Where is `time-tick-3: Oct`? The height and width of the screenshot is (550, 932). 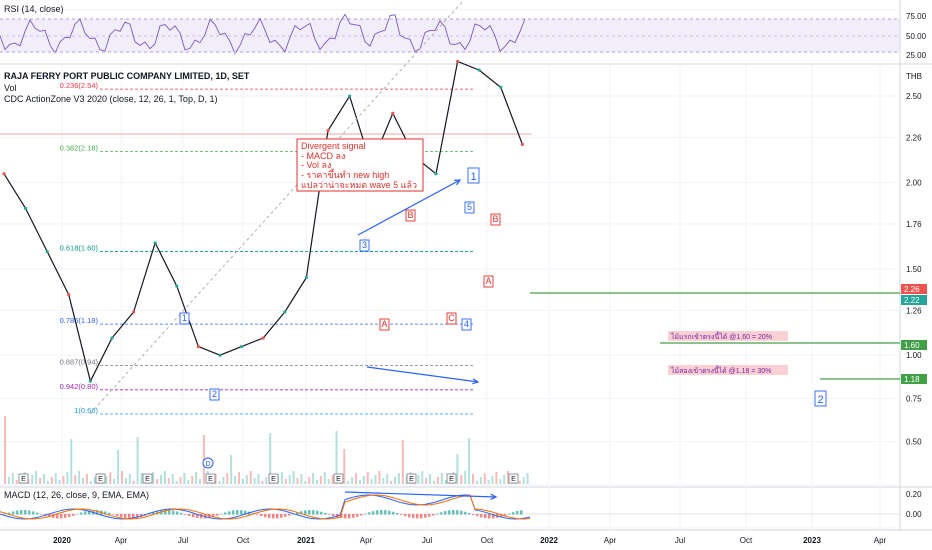
time-tick-3: Oct is located at coordinates (243, 540).